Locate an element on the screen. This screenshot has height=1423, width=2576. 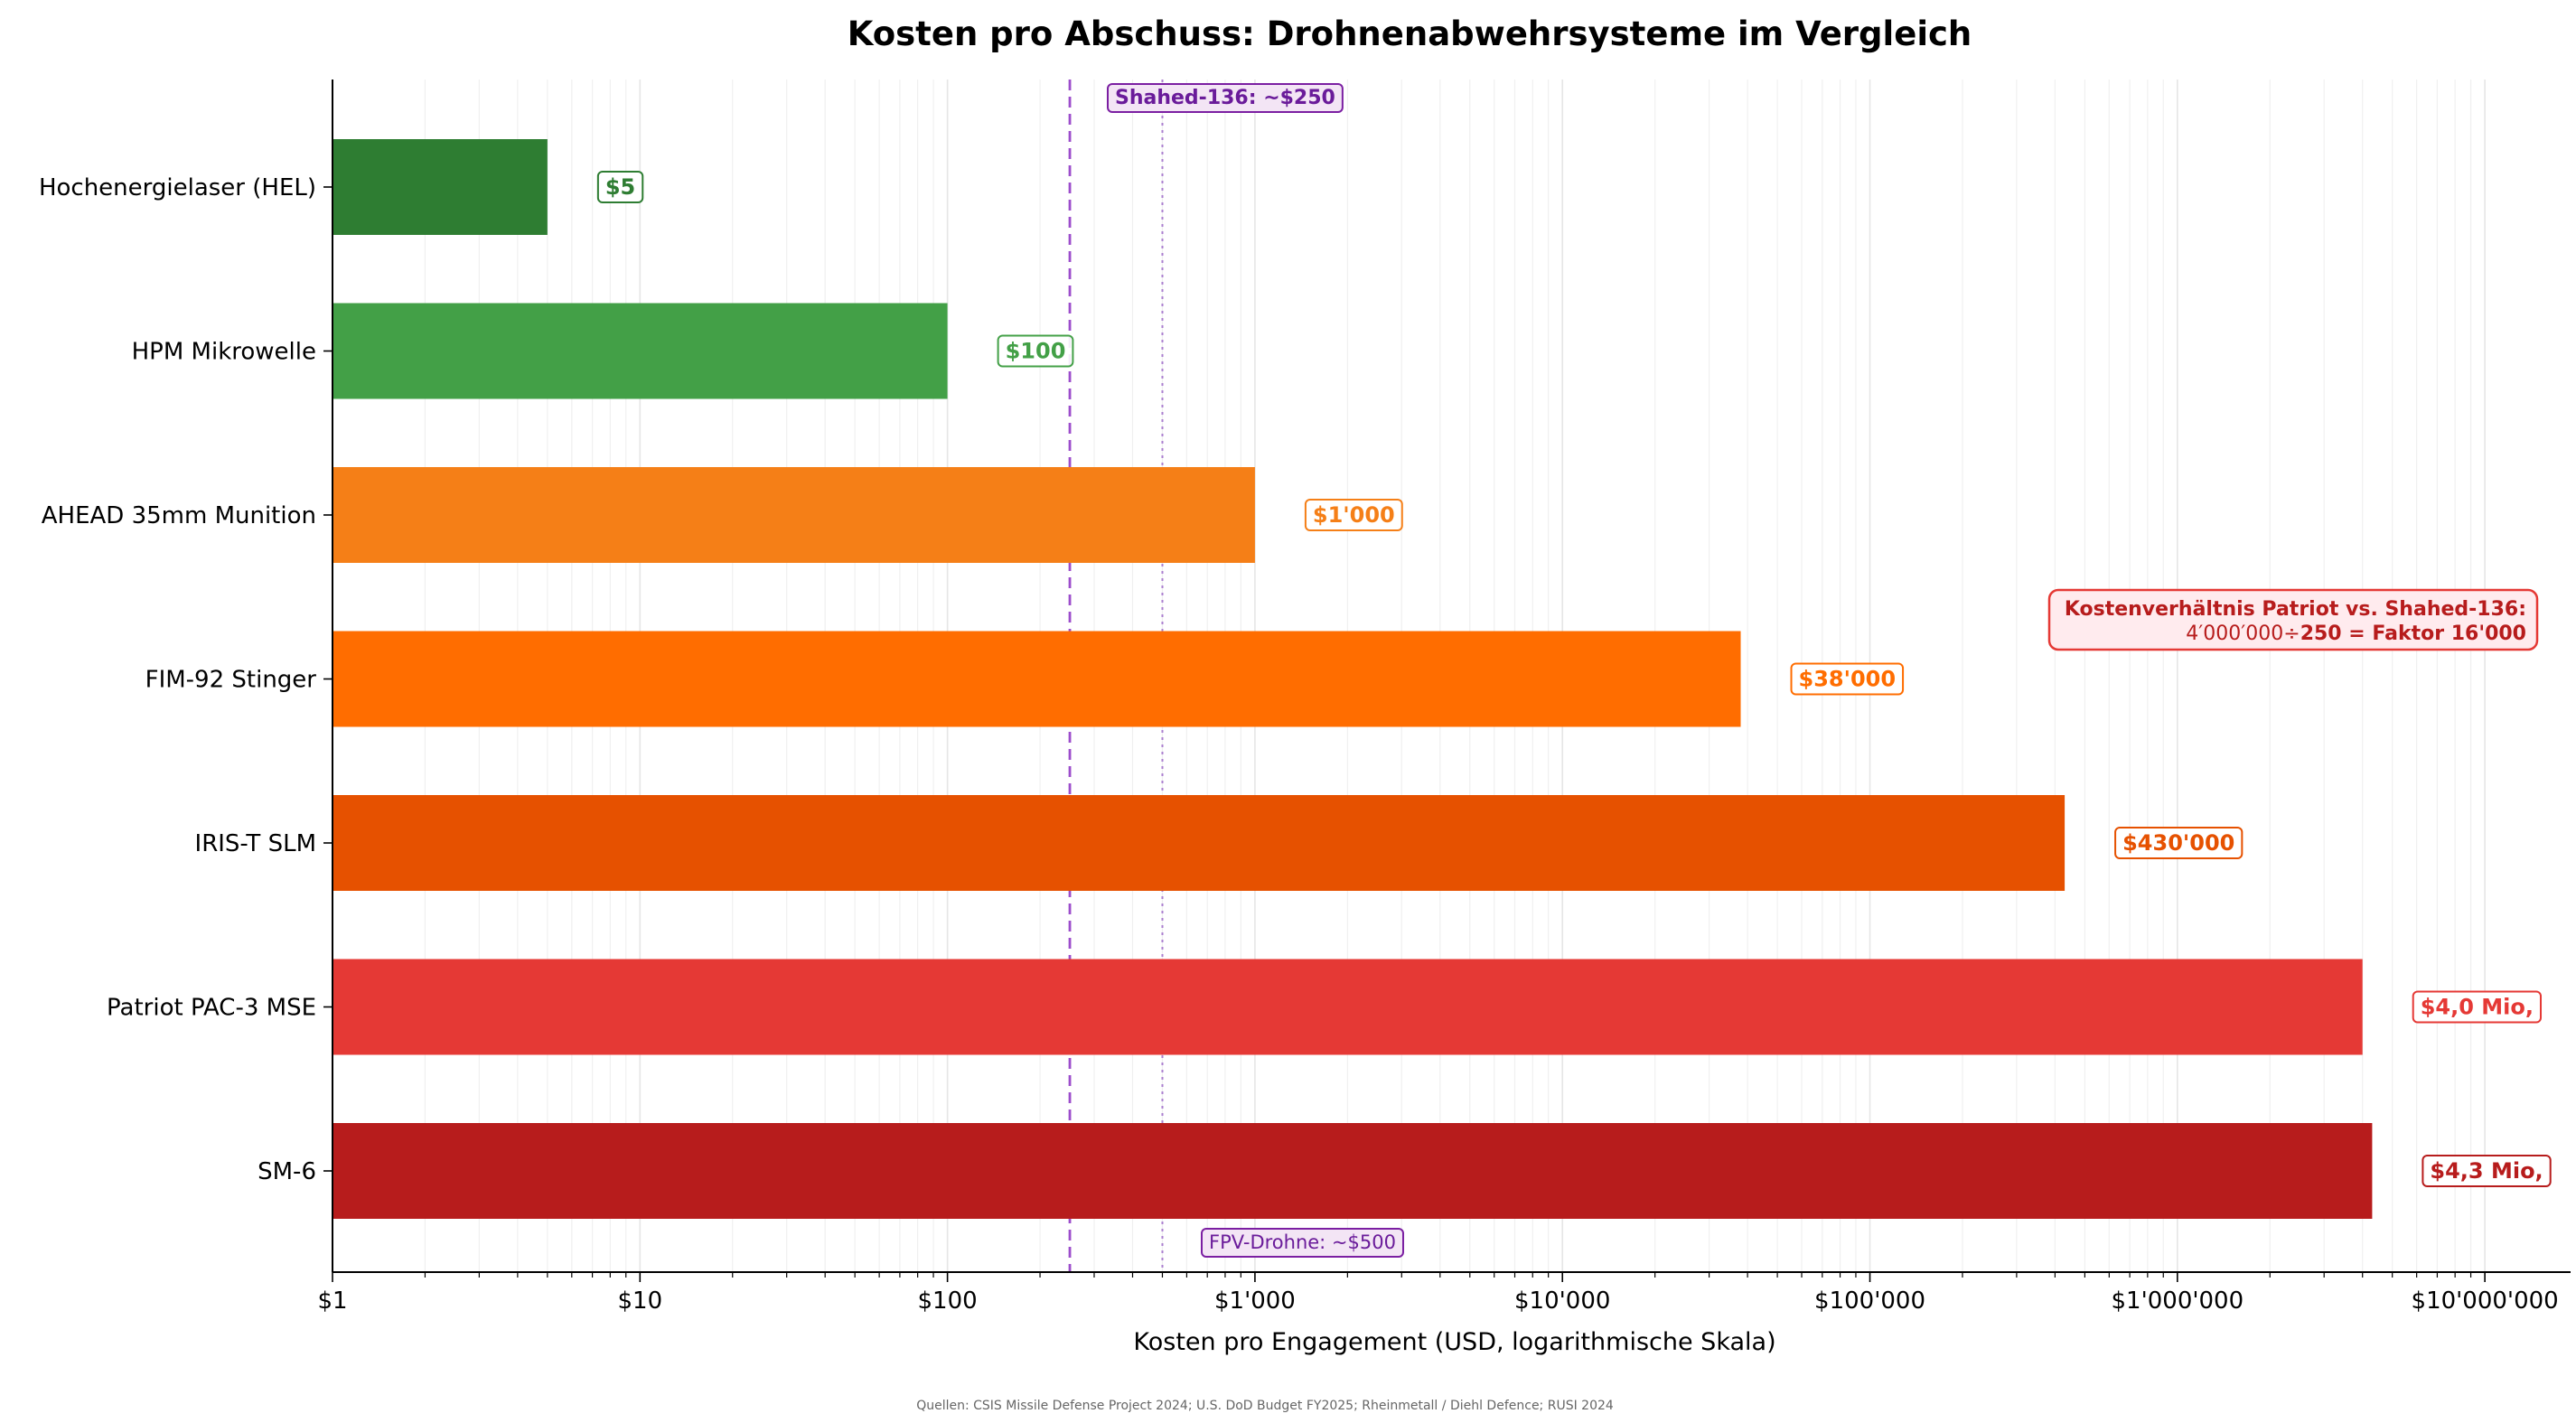
x-tick-label: $100'000 is located at coordinates (1869, 1301).